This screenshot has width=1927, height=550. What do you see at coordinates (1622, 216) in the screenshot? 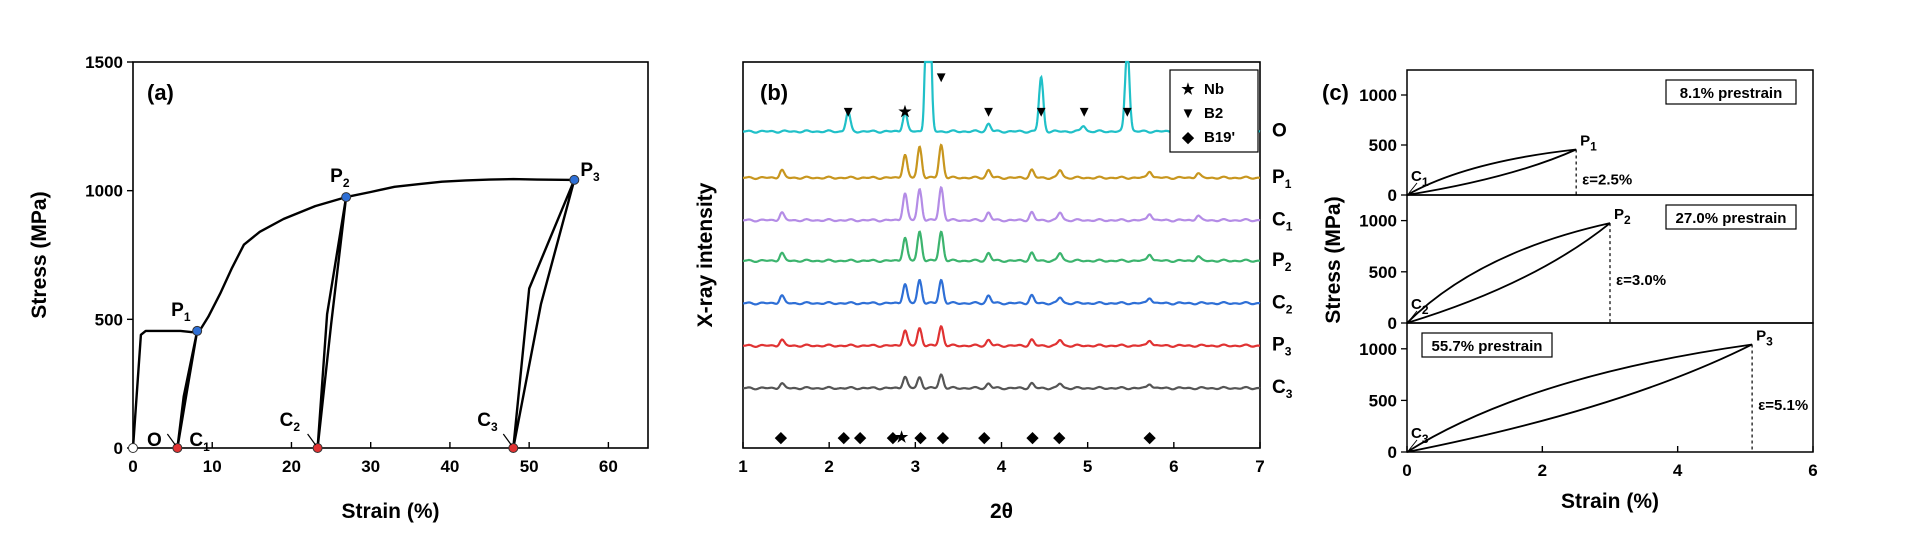
I see `peak-label: P2` at bounding box center [1622, 216].